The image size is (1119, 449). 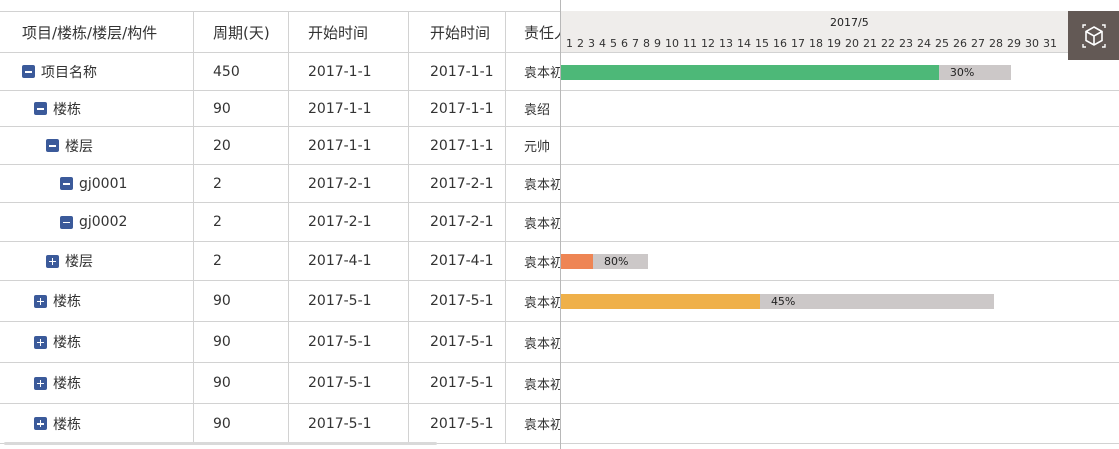 What do you see at coordinates (349, 32) in the screenshot?
I see `column-header-start: 开始时间` at bounding box center [349, 32].